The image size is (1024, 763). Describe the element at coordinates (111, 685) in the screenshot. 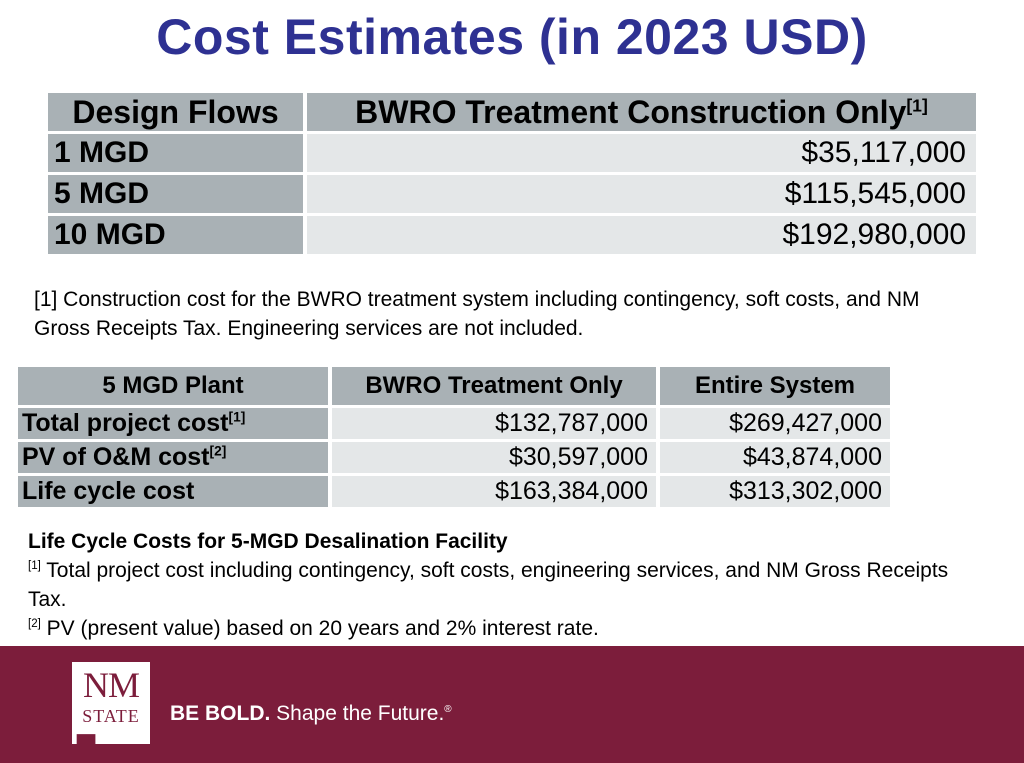

I see `logo-nm-text: NM` at that location.